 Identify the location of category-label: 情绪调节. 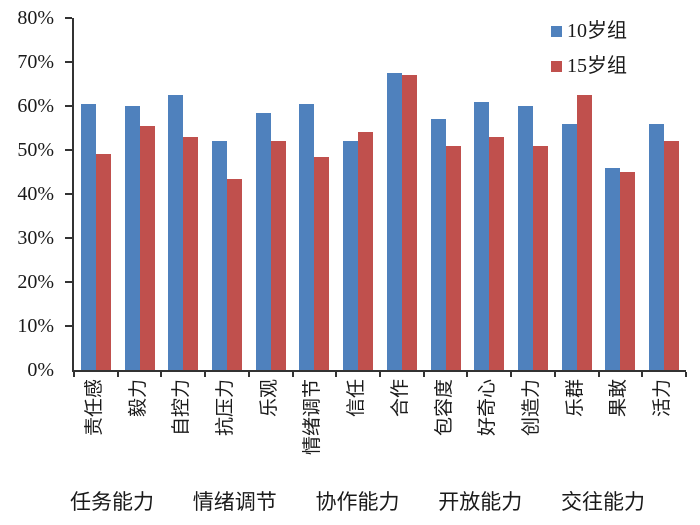
(313, 417).